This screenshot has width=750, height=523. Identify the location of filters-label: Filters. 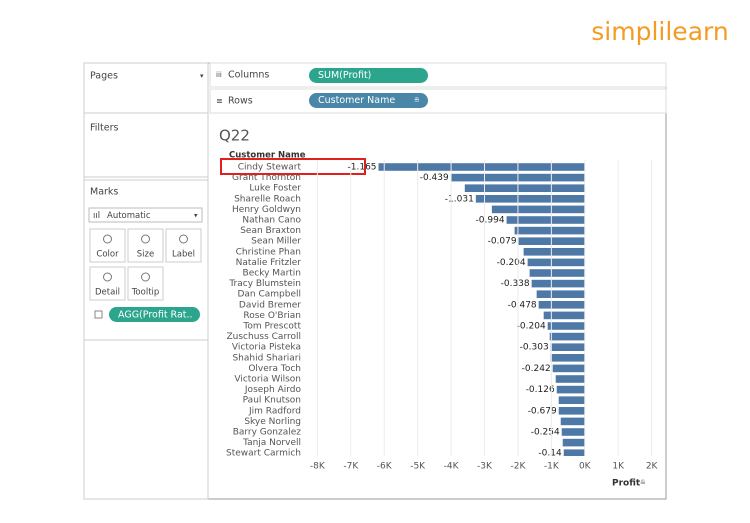
(104, 128).